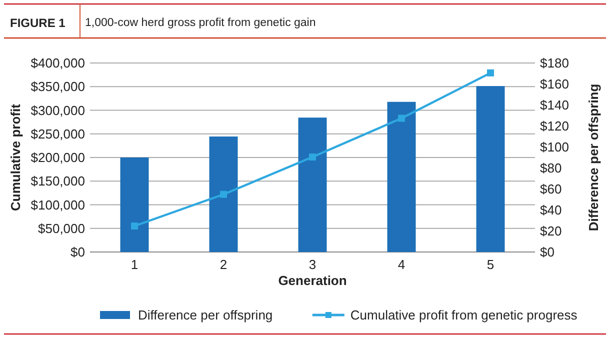  What do you see at coordinates (57, 63) in the screenshot?
I see `y-tick-label: $400,000` at bounding box center [57, 63].